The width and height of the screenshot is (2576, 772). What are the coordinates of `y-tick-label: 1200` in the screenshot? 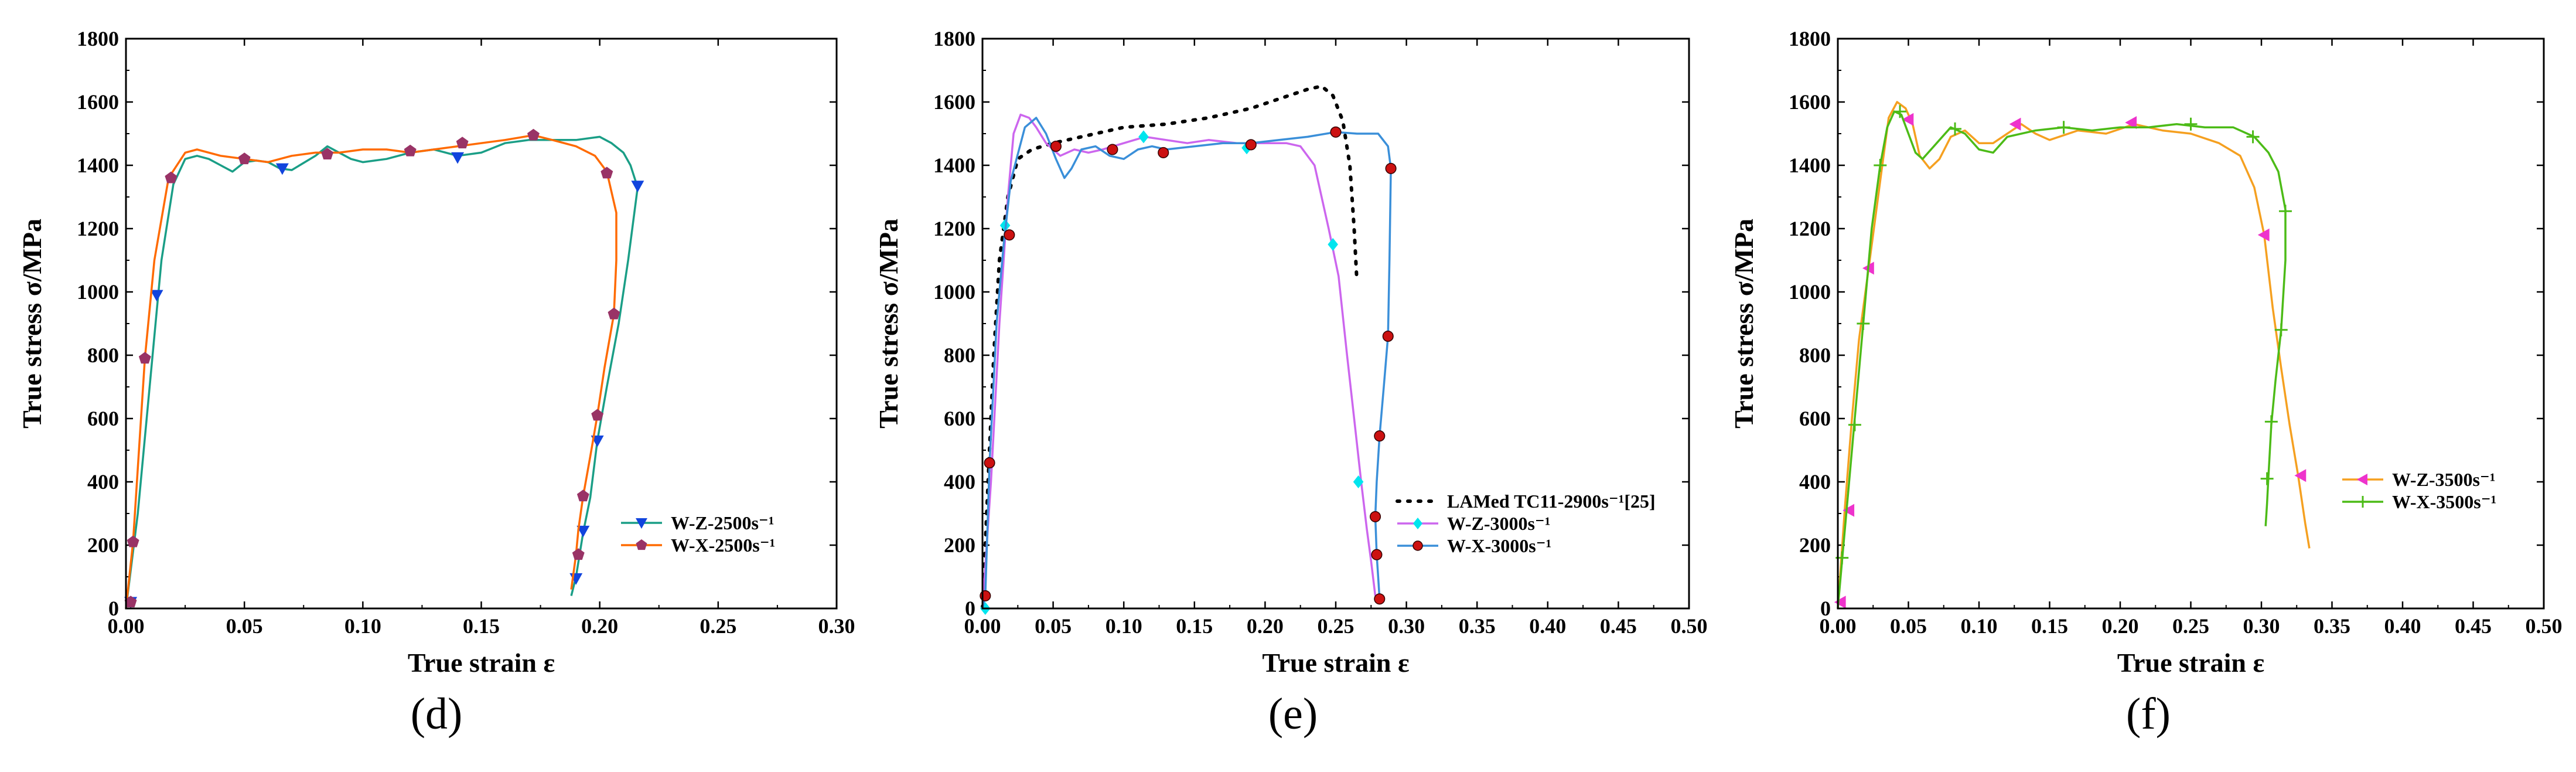 It's located at (98, 229).